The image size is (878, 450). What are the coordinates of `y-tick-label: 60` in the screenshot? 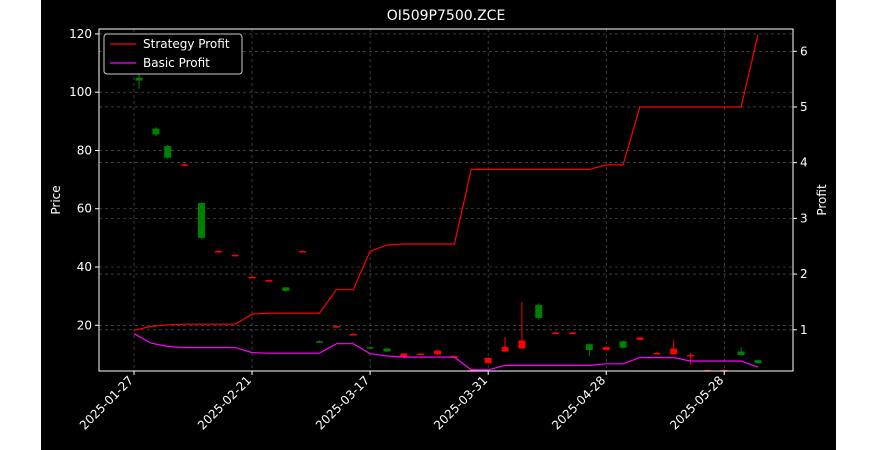 It's located at (84, 209).